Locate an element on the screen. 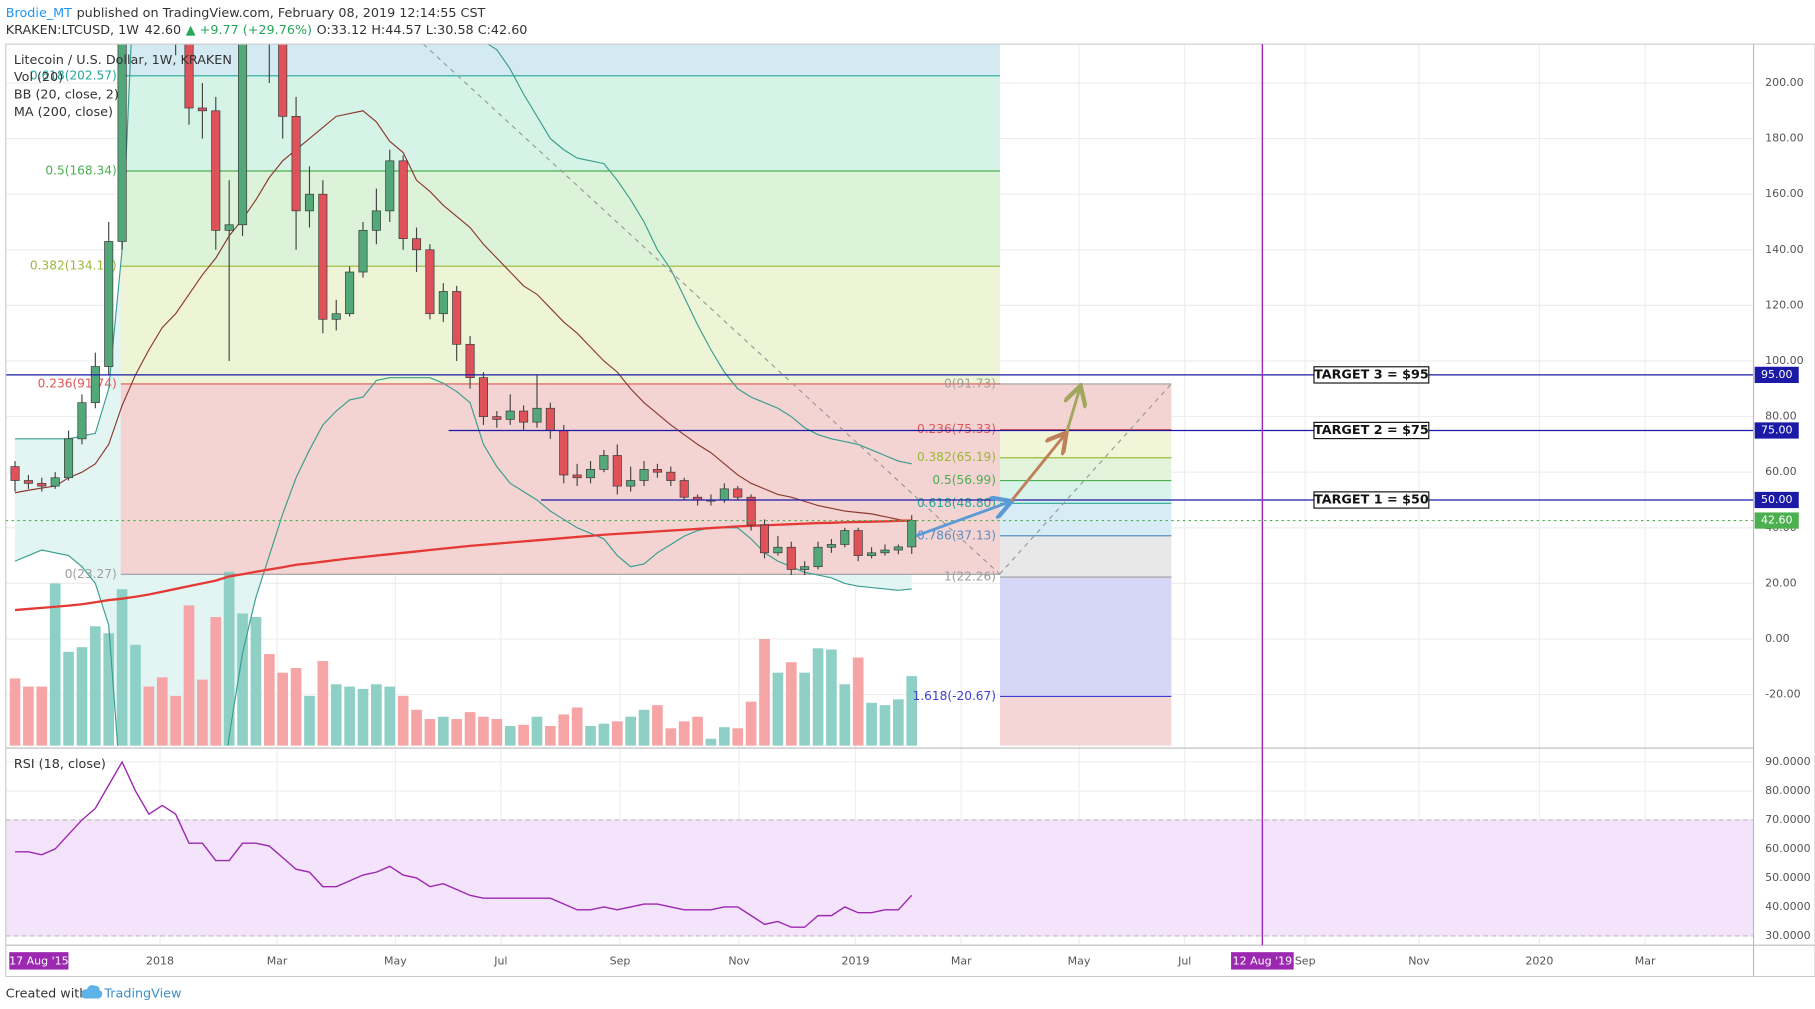 Image resolution: width=1815 pixels, height=1009 pixels. logo is located at coordinates (92, 992).